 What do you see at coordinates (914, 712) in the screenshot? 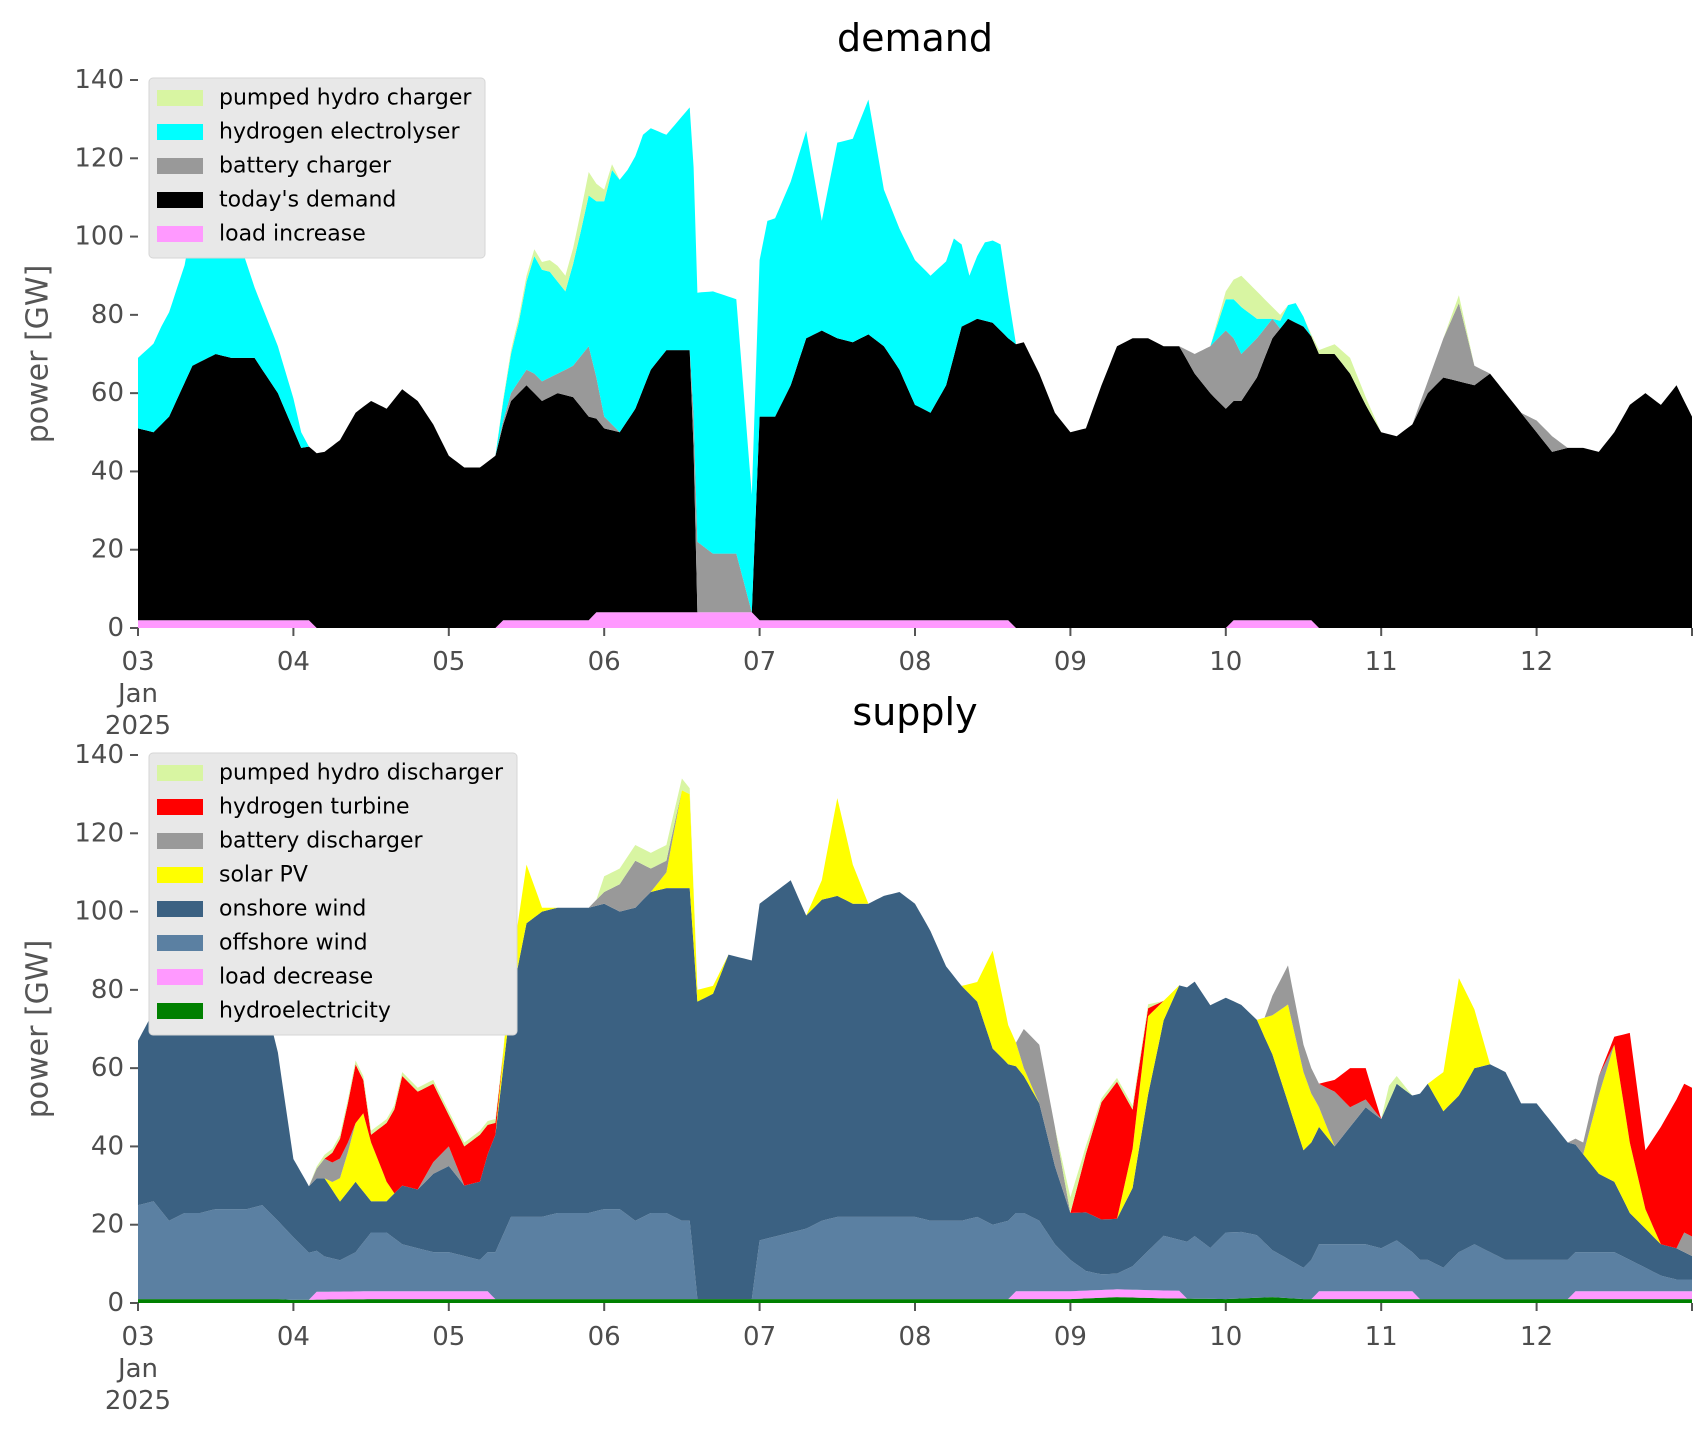
I see `chart-title: supply` at bounding box center [914, 712].